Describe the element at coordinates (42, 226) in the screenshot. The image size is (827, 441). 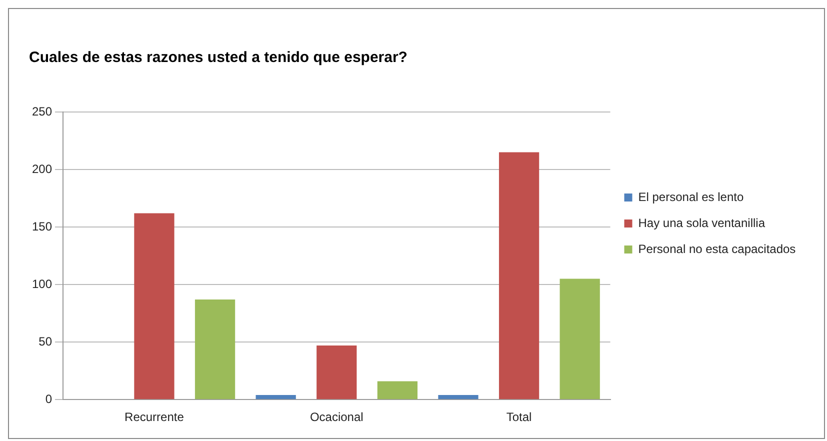
I see `y-tick-label: 150` at that location.